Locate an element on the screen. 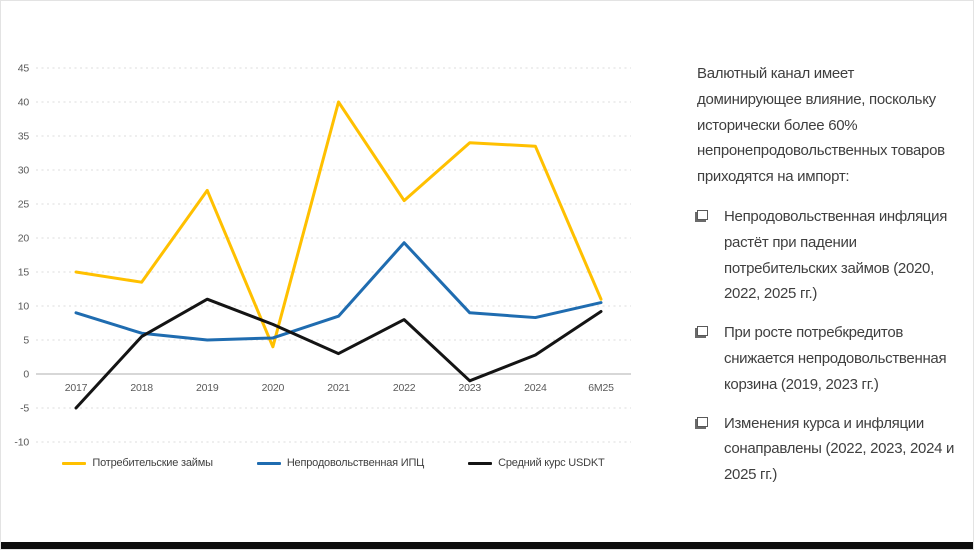 This screenshot has height=550, width=974. y-axis-label: 35 is located at coordinates (24, 137).